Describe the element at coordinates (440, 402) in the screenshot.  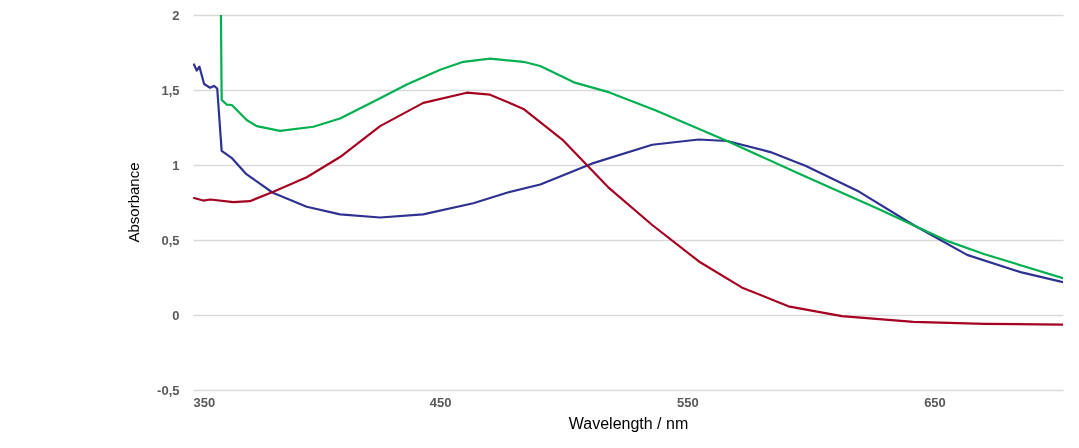
I see `x-tick-label: 450` at that location.